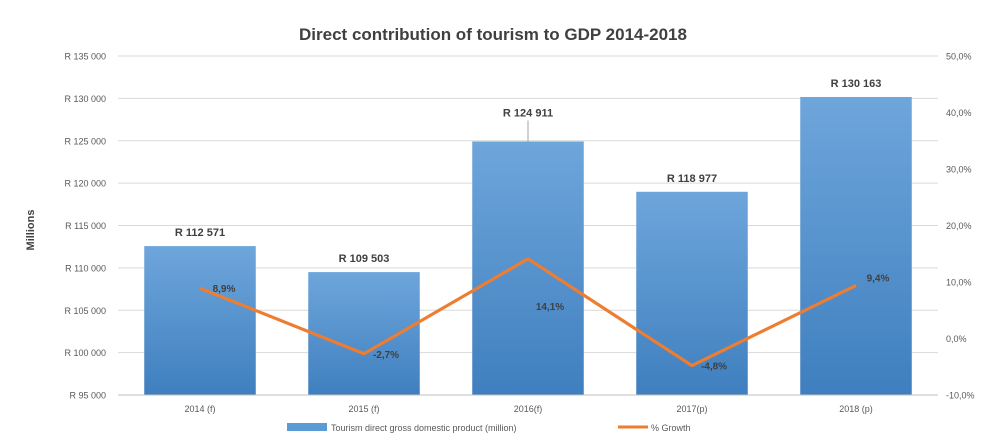 The image size is (987, 442). Describe the element at coordinates (856, 409) in the screenshot. I see `x-tick-label: 2018 (p)` at that location.